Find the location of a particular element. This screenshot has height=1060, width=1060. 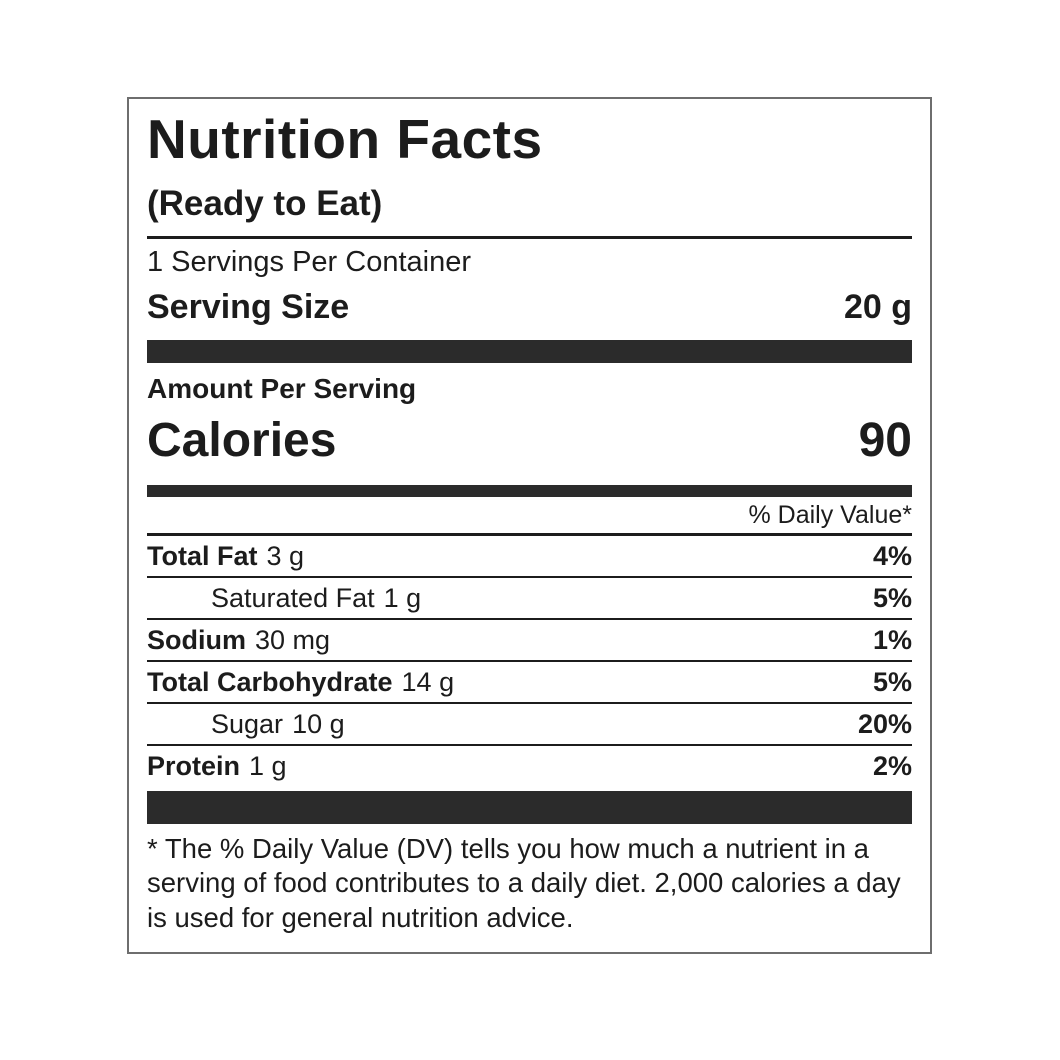

servings-per-container: 1 Servings Per Container is located at coordinates (309, 262).